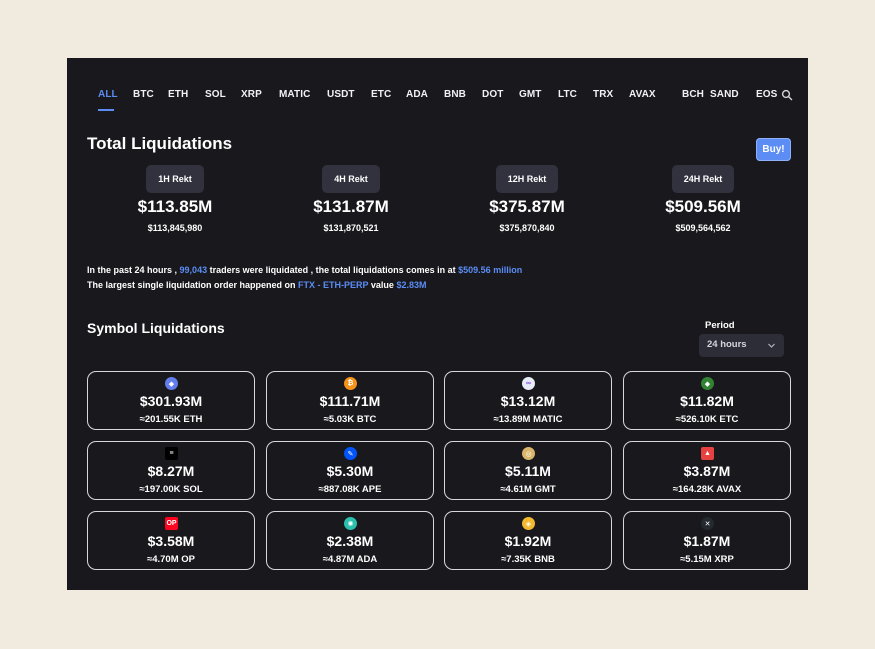 The height and width of the screenshot is (649, 875). I want to click on tab-sol: SOL, so click(215, 94).